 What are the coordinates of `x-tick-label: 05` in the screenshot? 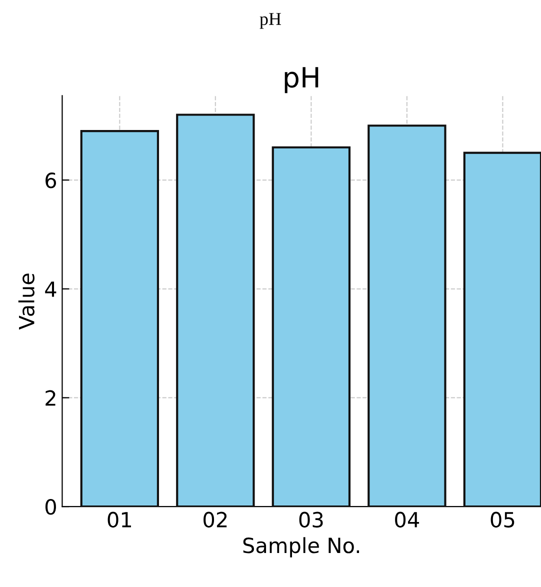 It's located at (502, 520).